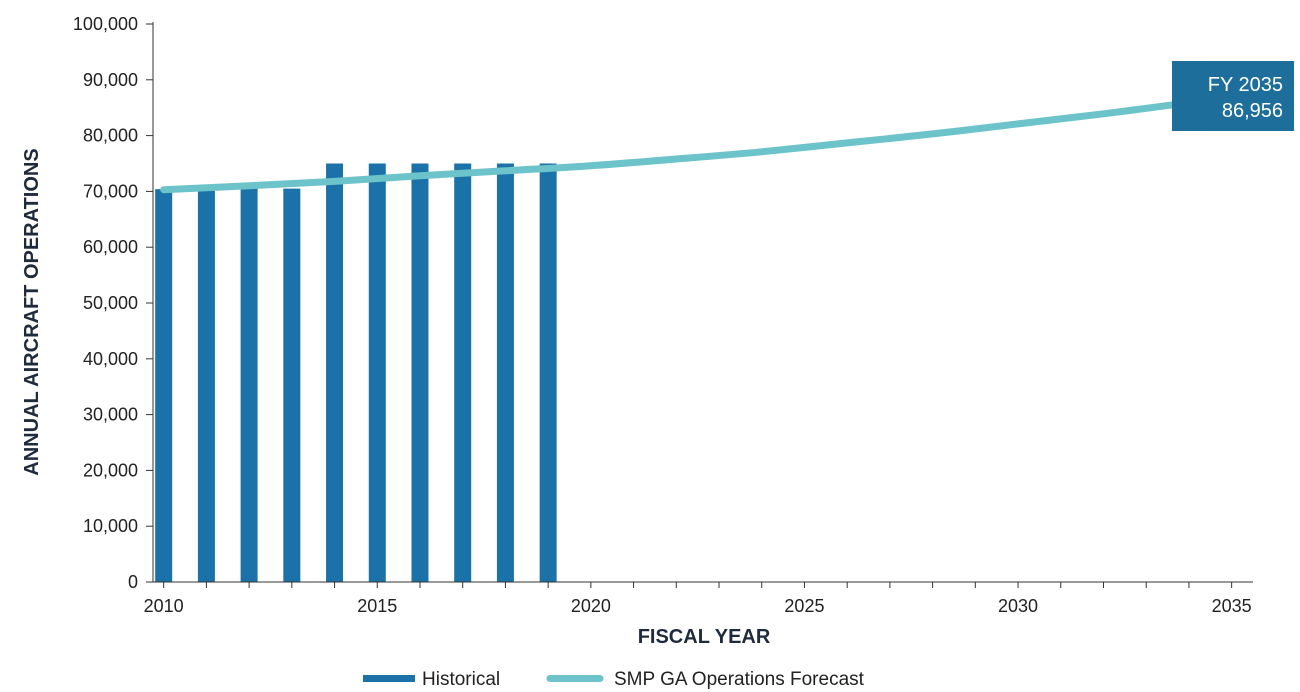 The image size is (1300, 692). Describe the element at coordinates (110, 247) in the screenshot. I see `y-tick-label: 60,000` at that location.